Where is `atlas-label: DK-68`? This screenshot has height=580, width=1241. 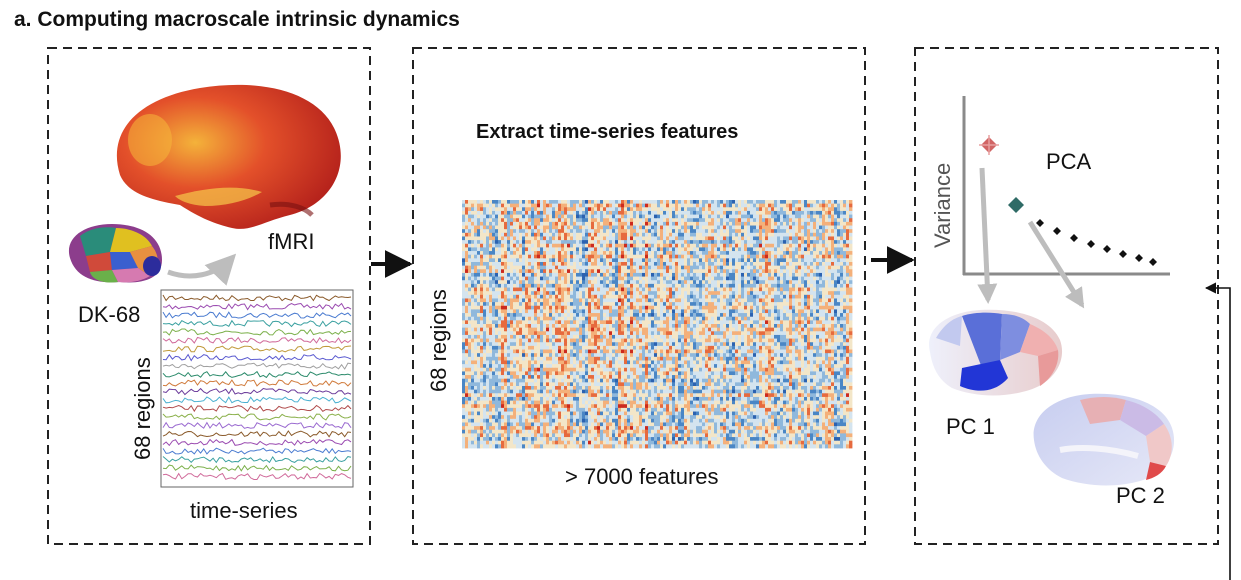 atlas-label: DK-68 is located at coordinates (109, 314).